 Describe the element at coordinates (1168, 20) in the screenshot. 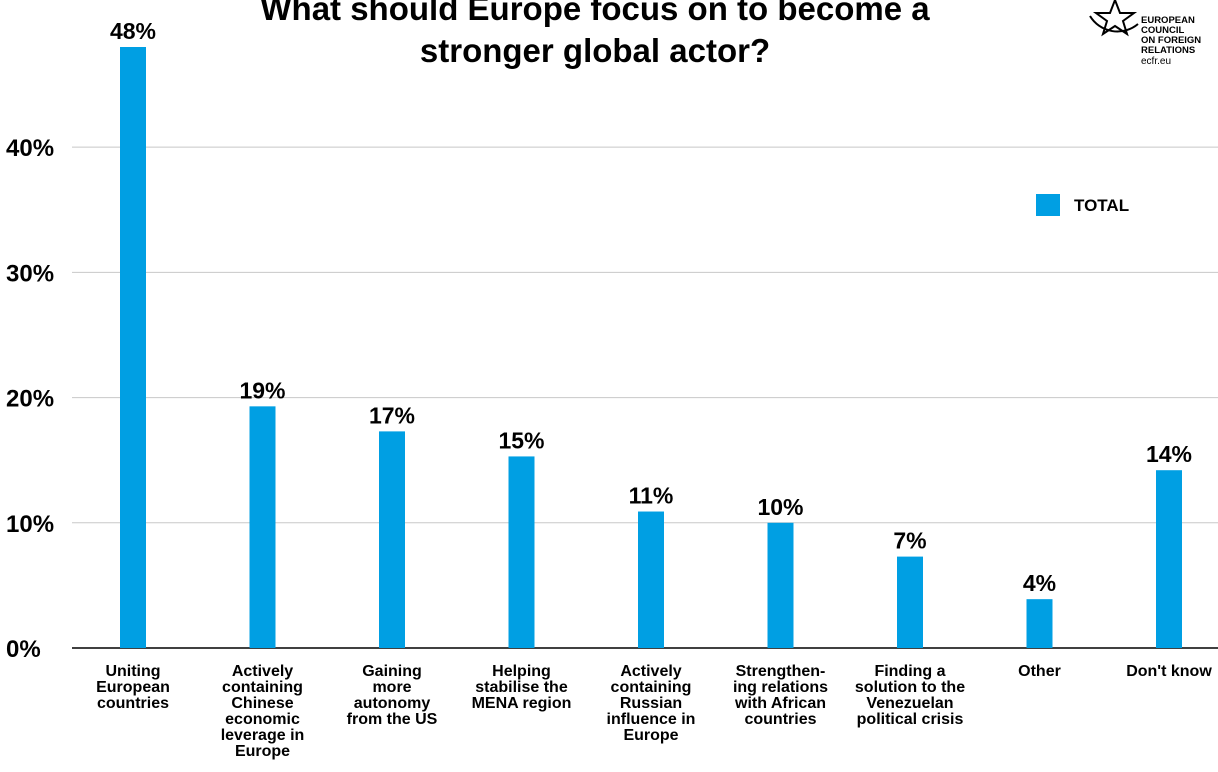

I see `logo-line-1: EUROPEAN` at that location.